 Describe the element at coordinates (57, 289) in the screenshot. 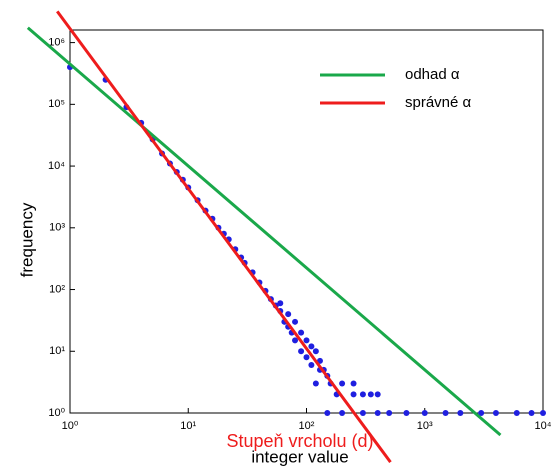

I see `y-tick-label: 10²` at that location.